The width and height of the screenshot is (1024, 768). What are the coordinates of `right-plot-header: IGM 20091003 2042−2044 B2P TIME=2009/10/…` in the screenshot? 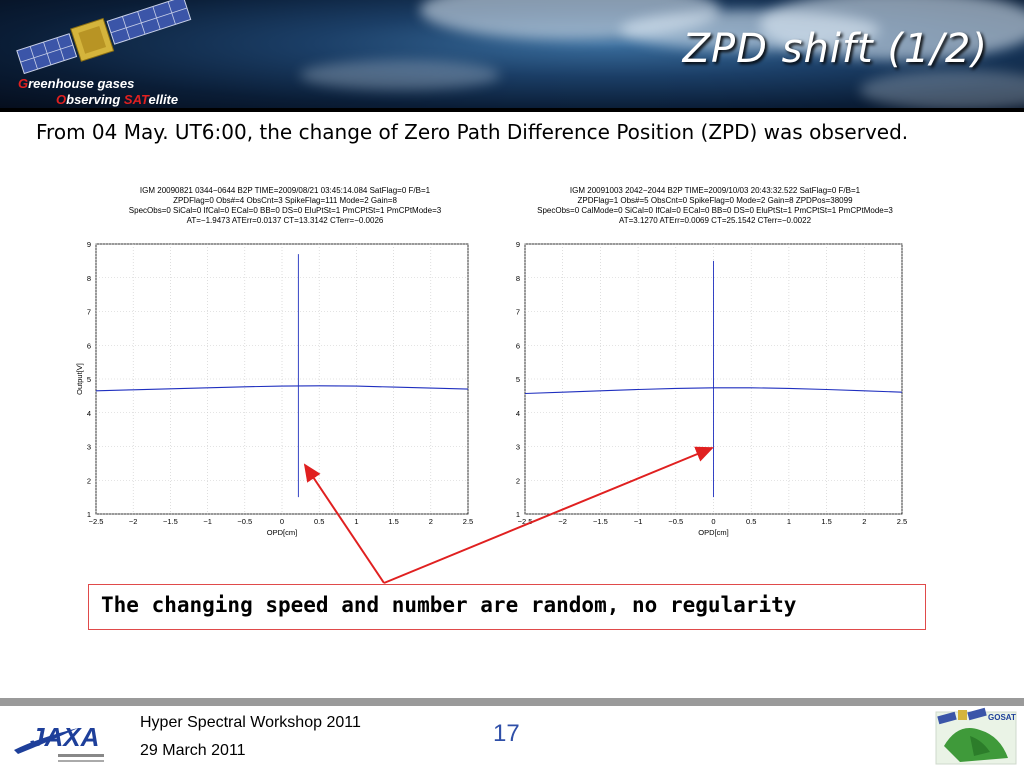 It's located at (715, 205).